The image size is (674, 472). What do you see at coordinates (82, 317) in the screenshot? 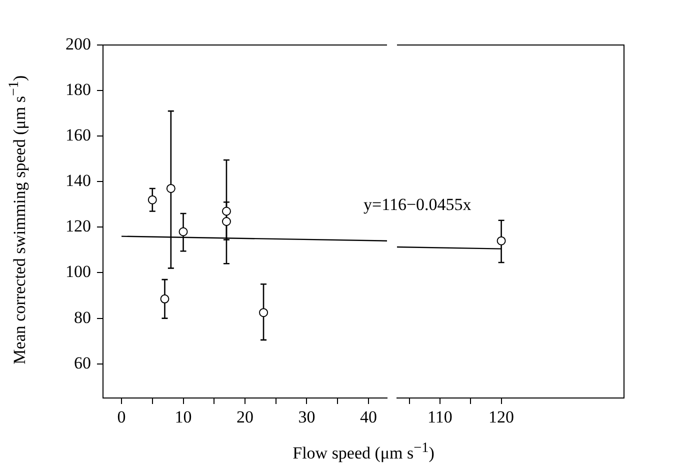
I see `y-tick-label: 80` at bounding box center [82, 317].